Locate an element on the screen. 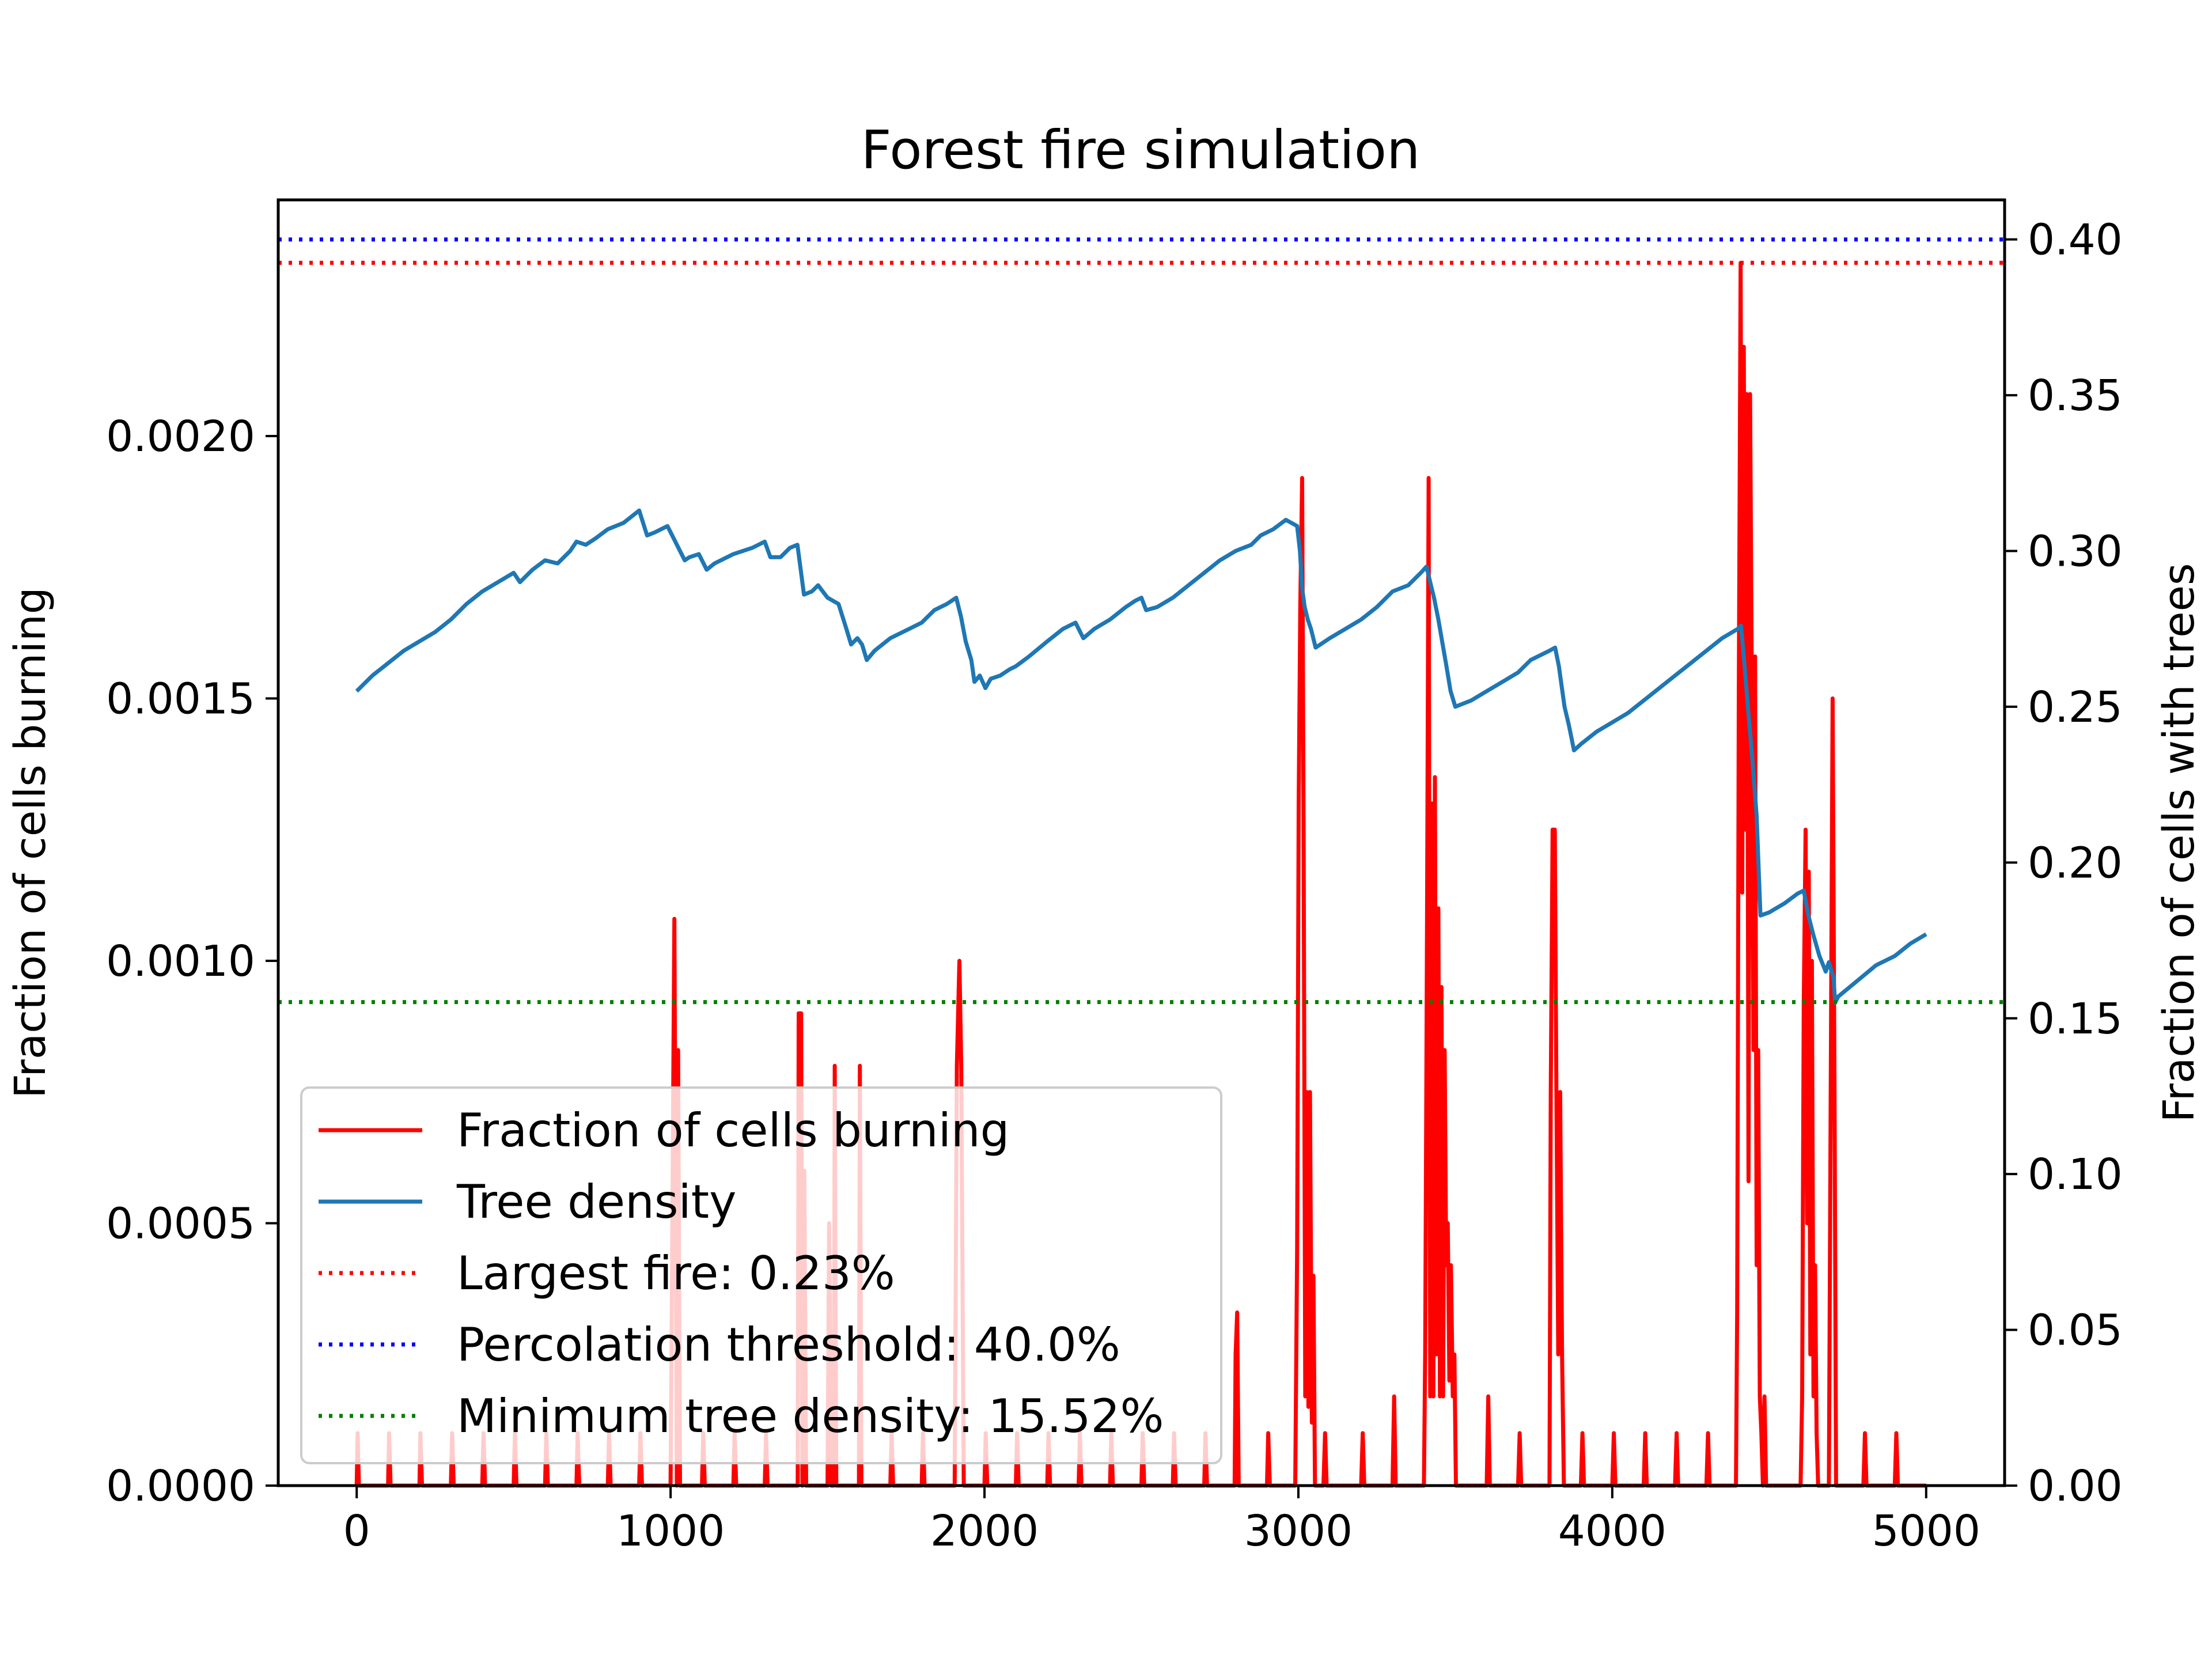 This screenshot has width=2212, height=1659. right-y-tick-label: 0.30 is located at coordinates (2075, 552).